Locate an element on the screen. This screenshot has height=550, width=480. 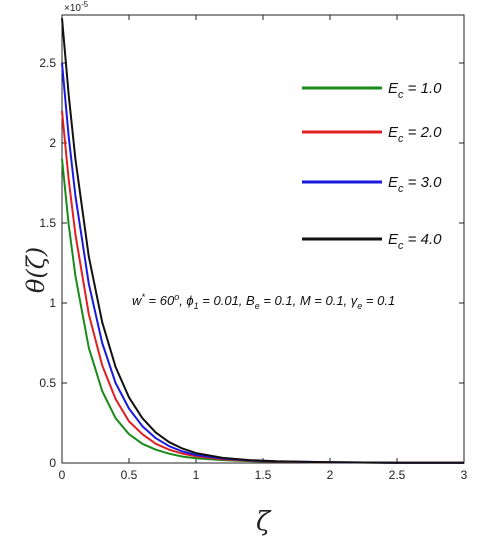
legend-label-4: Ec = 4.0 is located at coordinates (415, 241).